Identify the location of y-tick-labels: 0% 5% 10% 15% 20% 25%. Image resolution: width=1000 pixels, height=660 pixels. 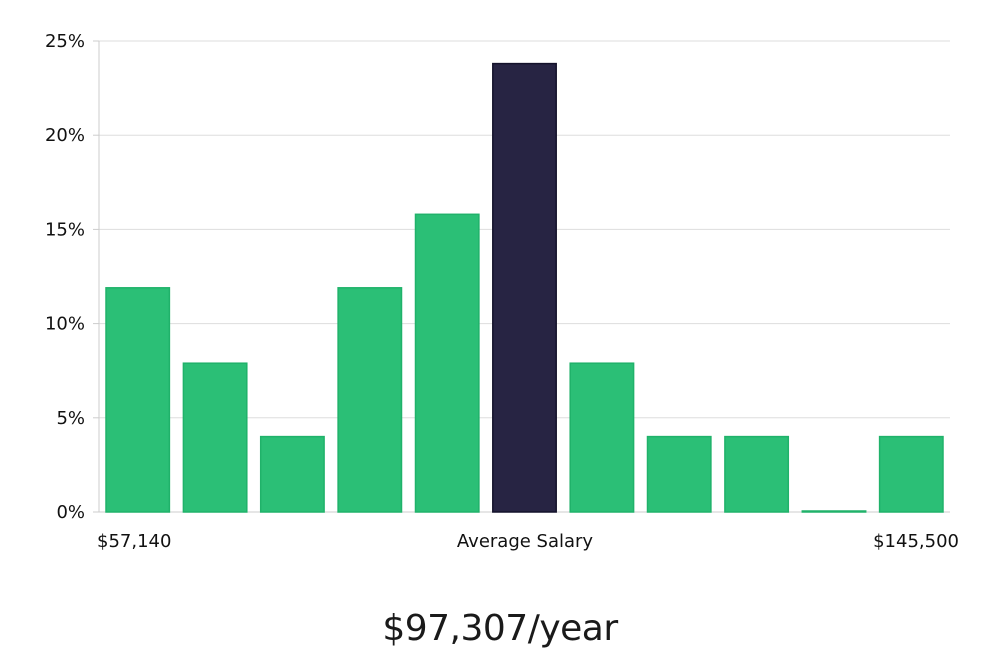
(72, 277).